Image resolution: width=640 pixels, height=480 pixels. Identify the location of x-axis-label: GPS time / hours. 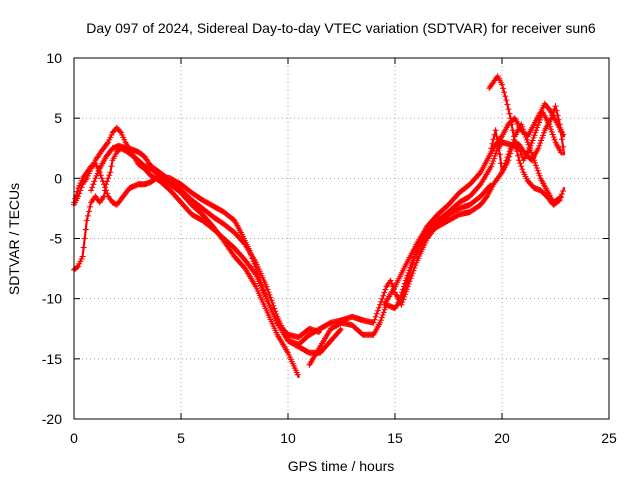
(341, 466).